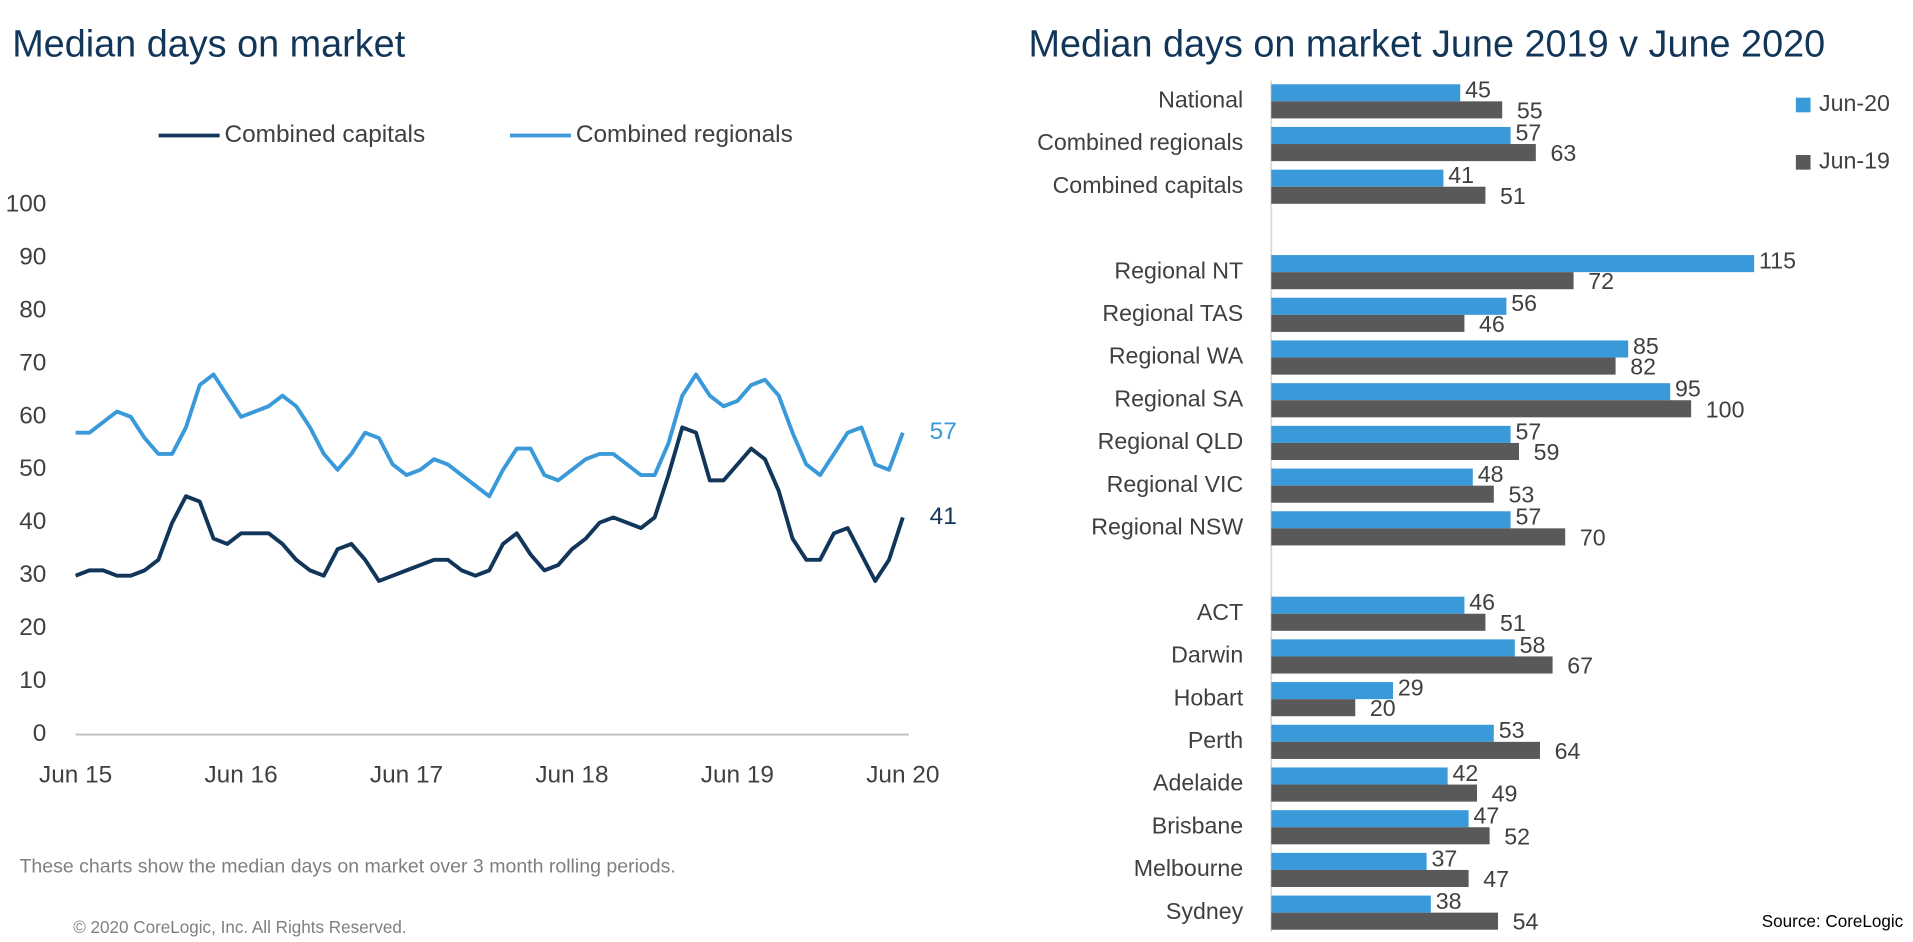  I want to click on y-tick-label: 90, so click(32, 256).